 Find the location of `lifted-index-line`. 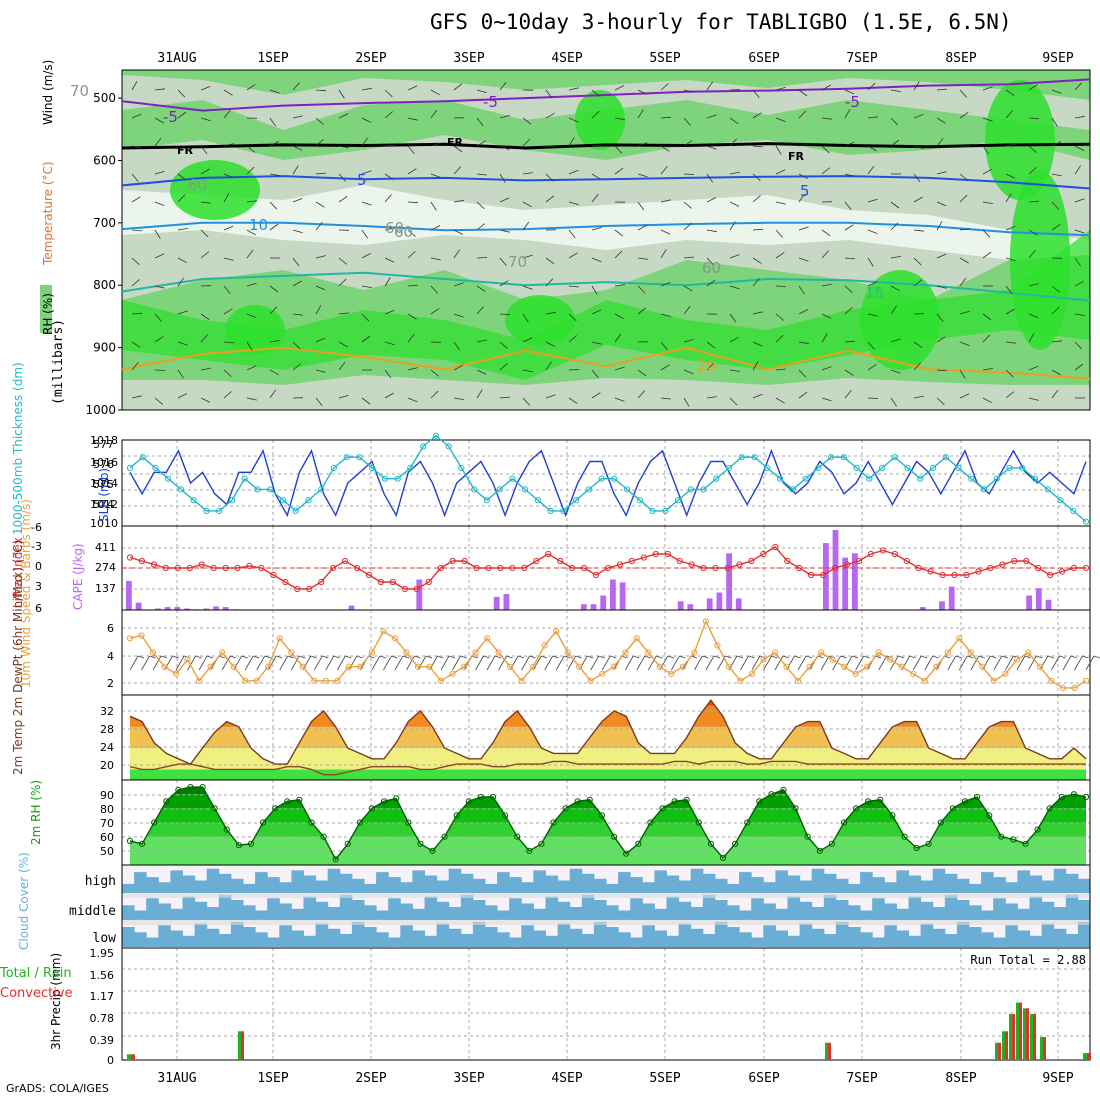

lifted-index-line is located at coordinates (607, 568).